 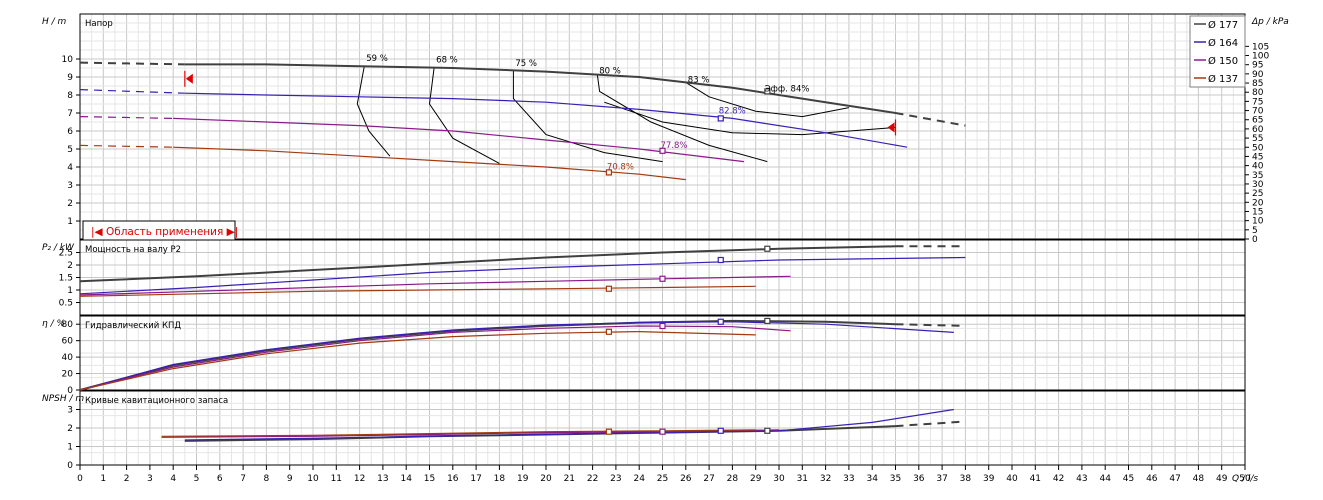 What do you see at coordinates (1257, 66) in the screenshot?
I see `kpa-tick-label: 95` at bounding box center [1257, 66].